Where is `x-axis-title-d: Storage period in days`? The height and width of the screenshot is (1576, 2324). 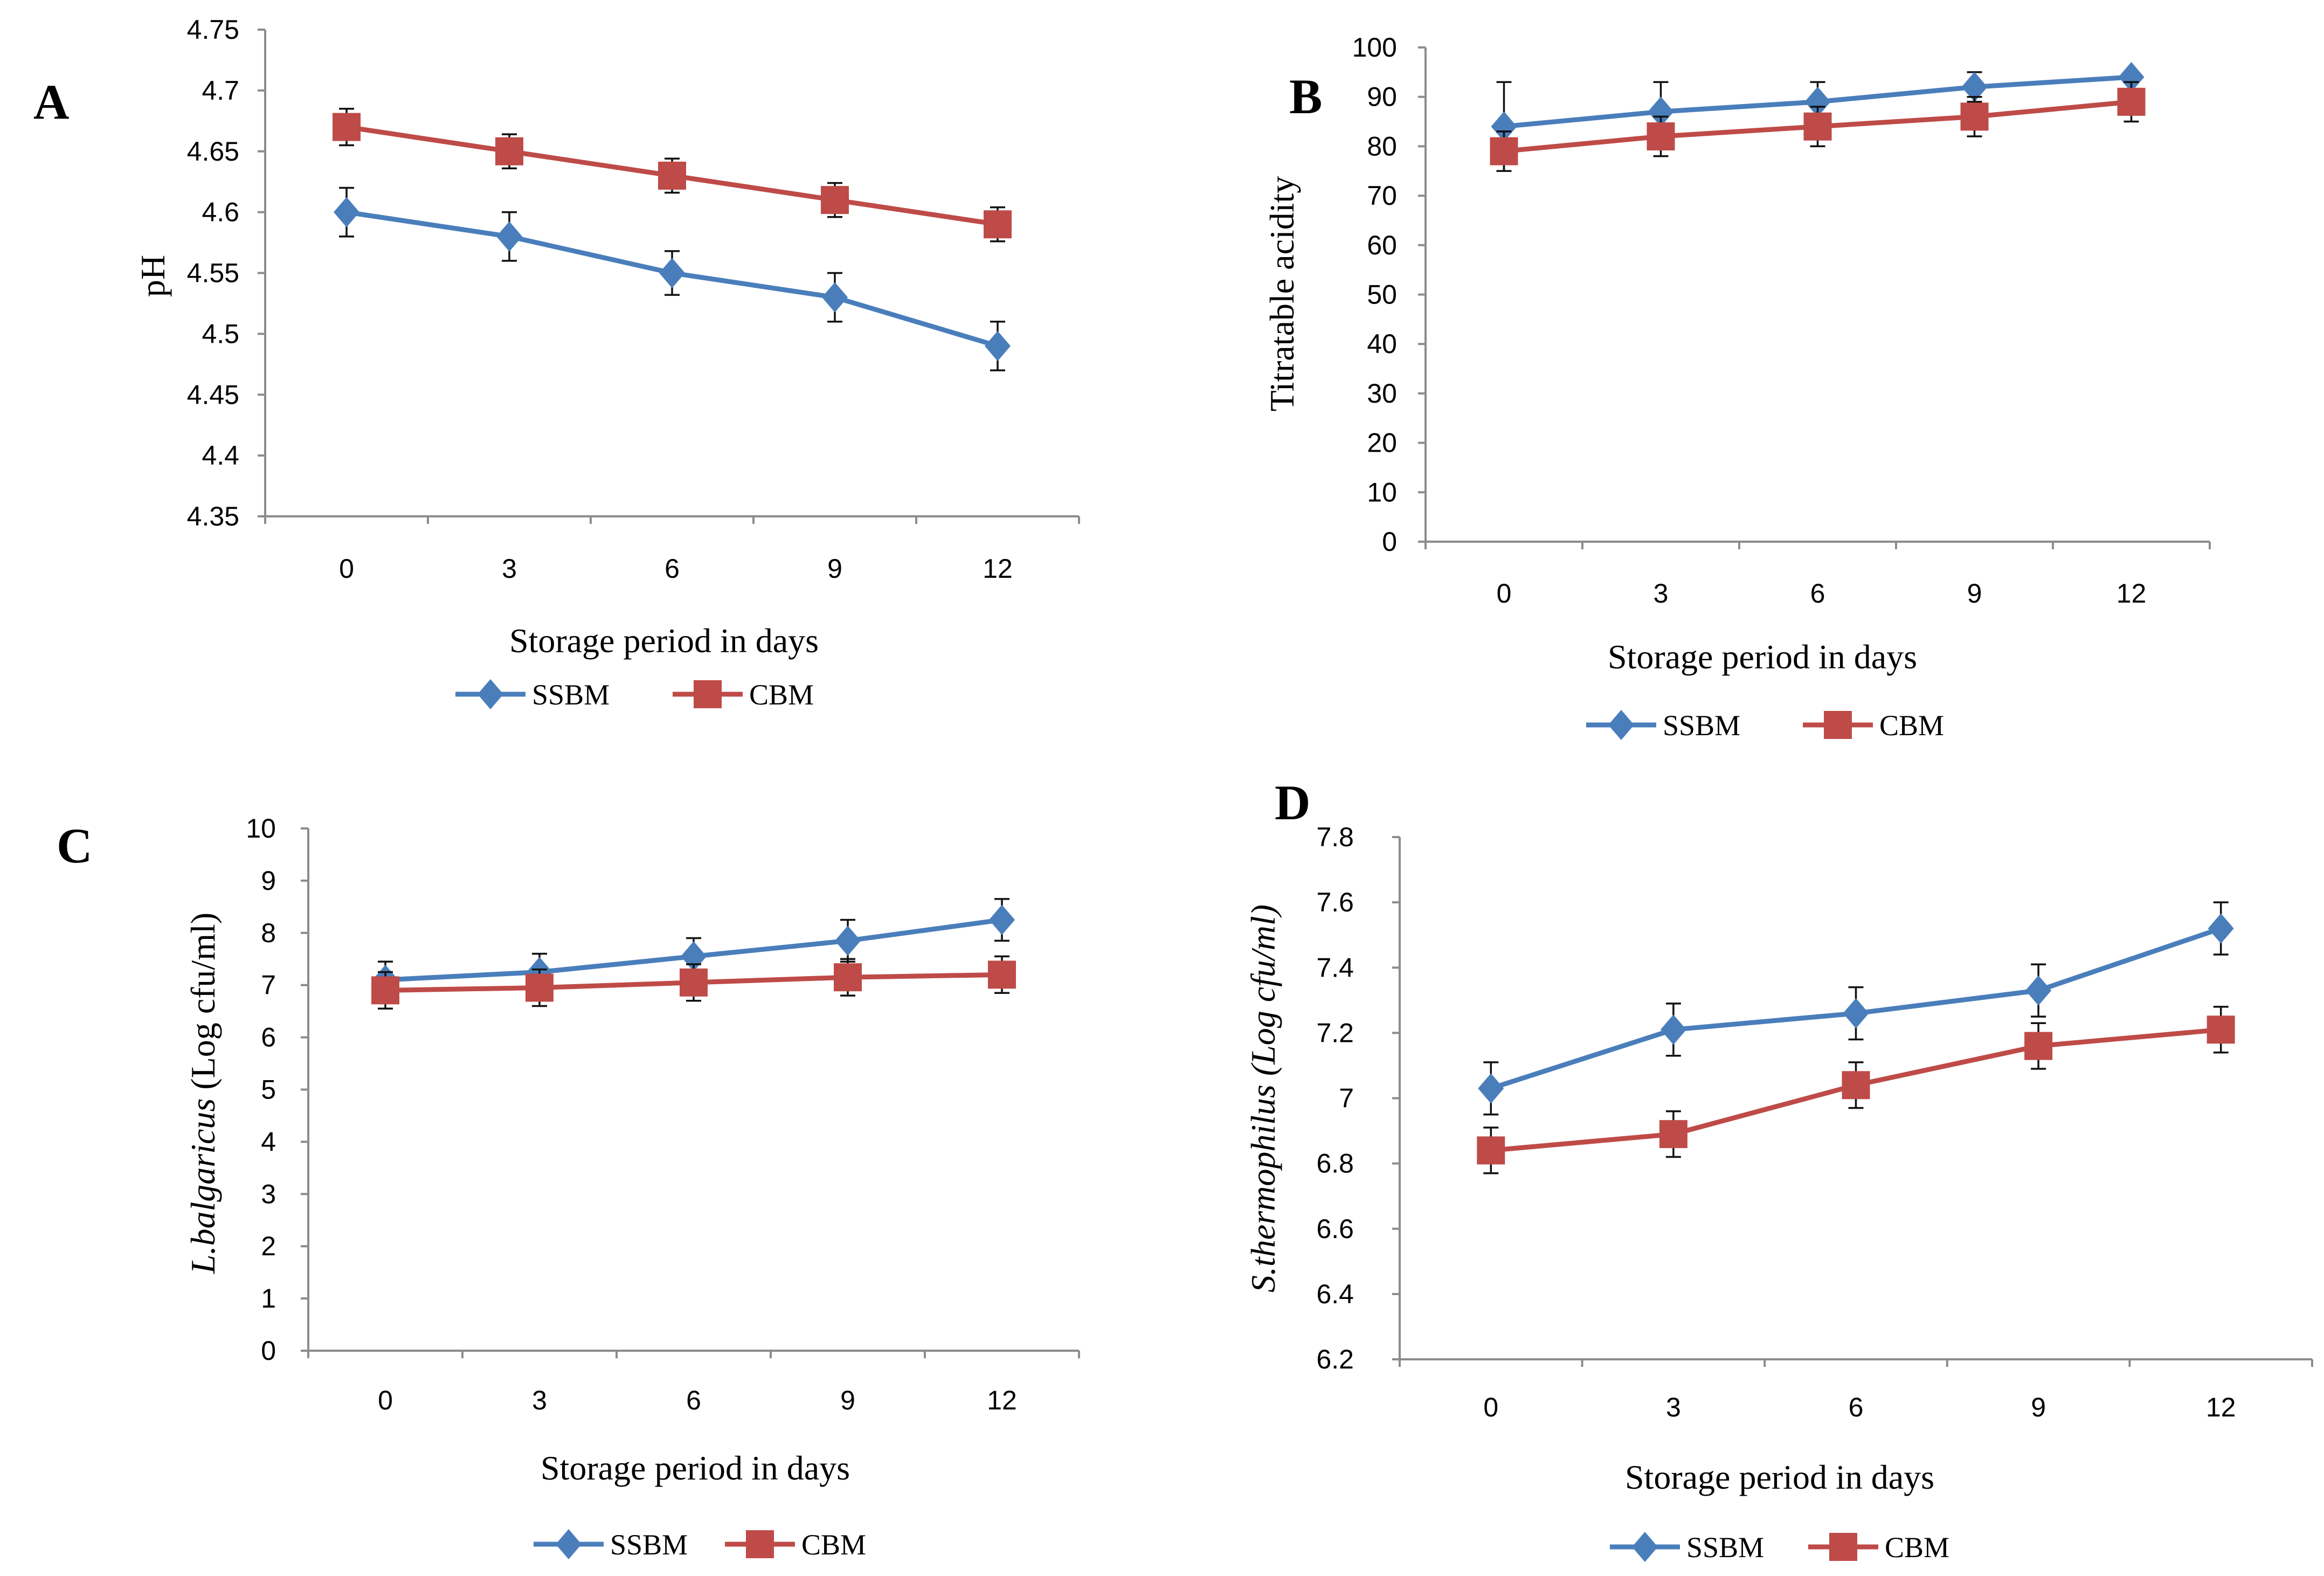 x-axis-title-d: Storage period in days is located at coordinates (1779, 1477).